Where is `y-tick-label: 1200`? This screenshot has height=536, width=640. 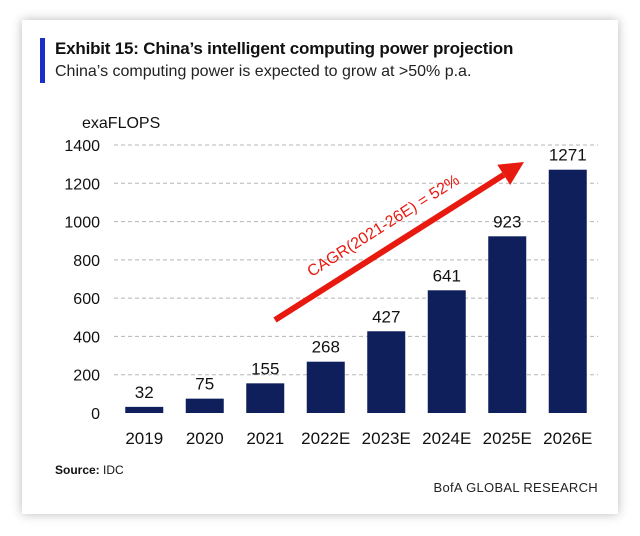
y-tick-label: 1200 is located at coordinates (82, 184).